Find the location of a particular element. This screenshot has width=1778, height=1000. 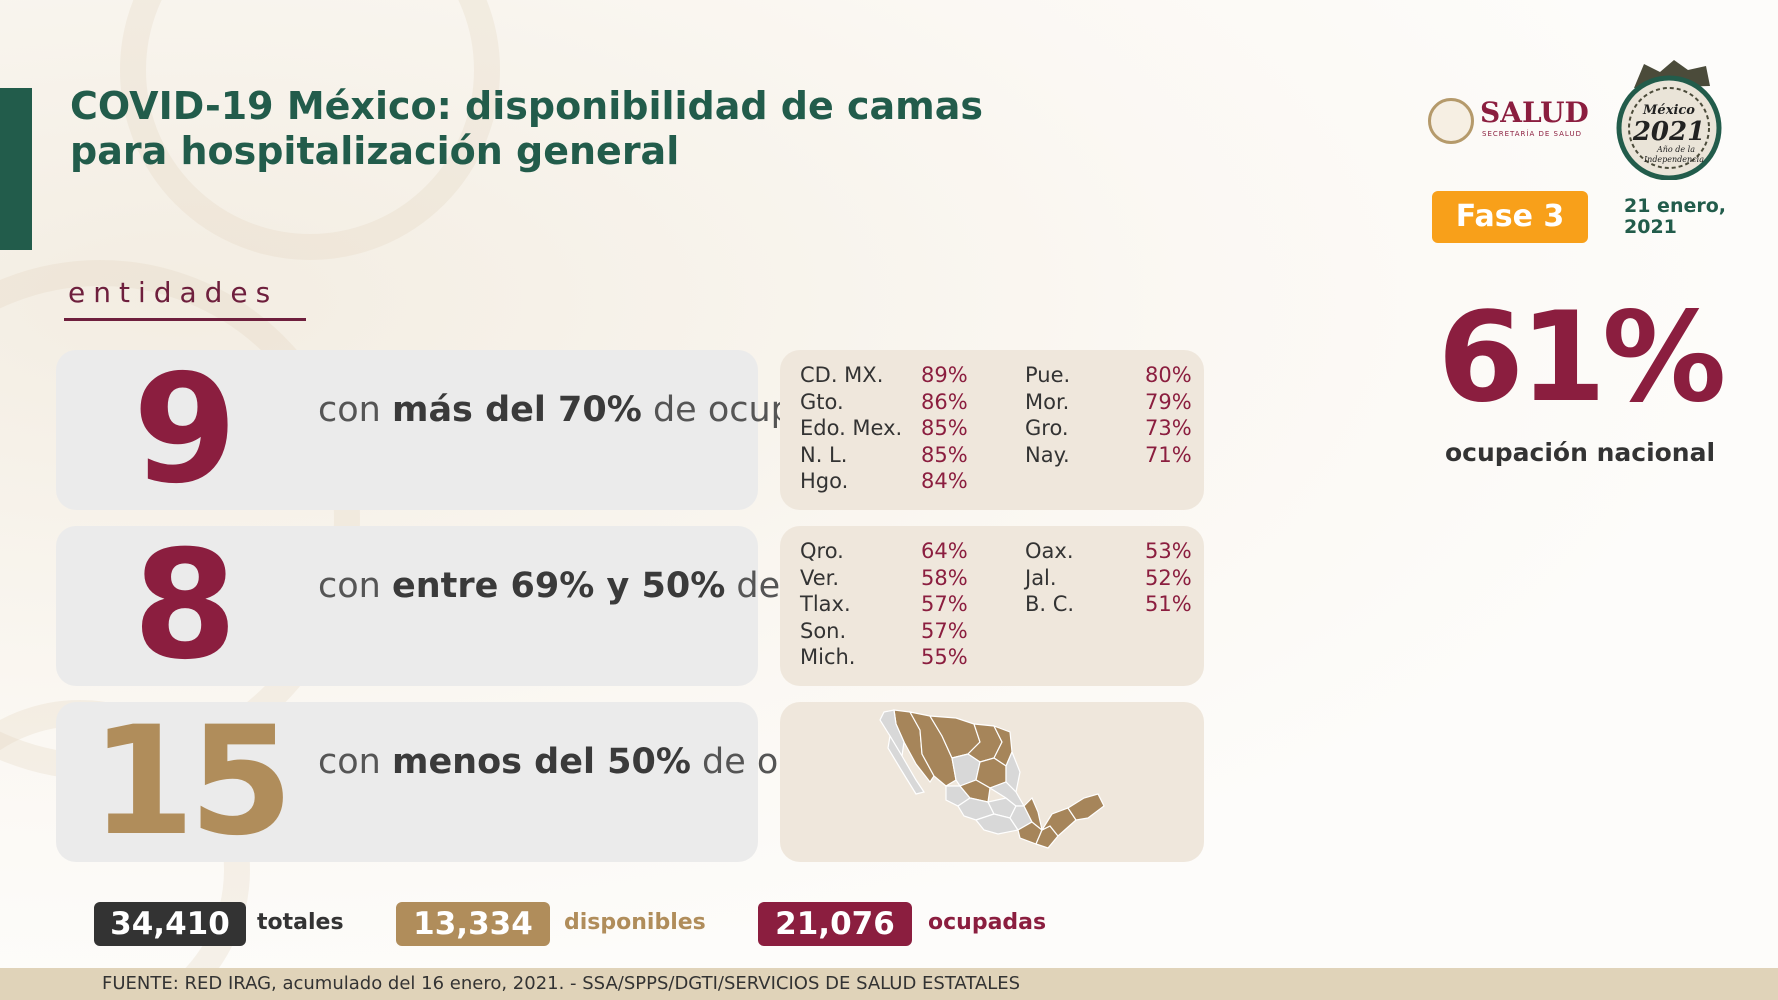

salud-logo: SALUD SECRETARÍA DE SALUD is located at coordinates (1511, 119).